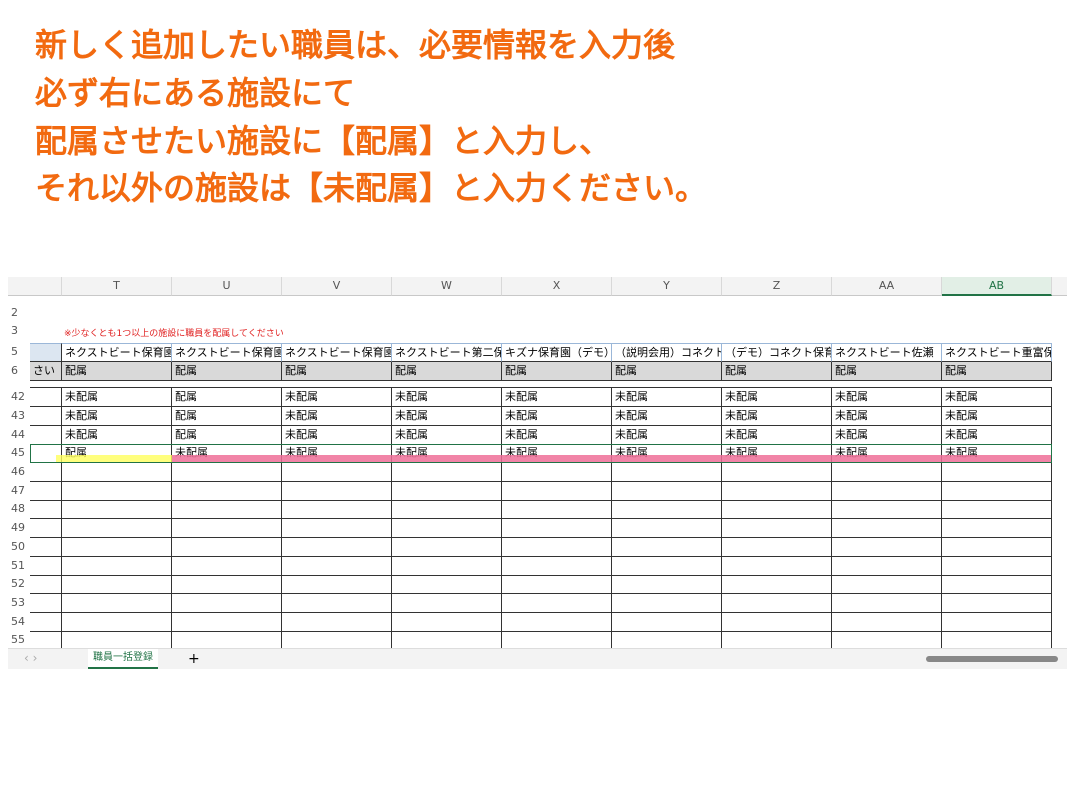 The width and height of the screenshot is (1067, 800). I want to click on row-number: 43, so click(18, 415).